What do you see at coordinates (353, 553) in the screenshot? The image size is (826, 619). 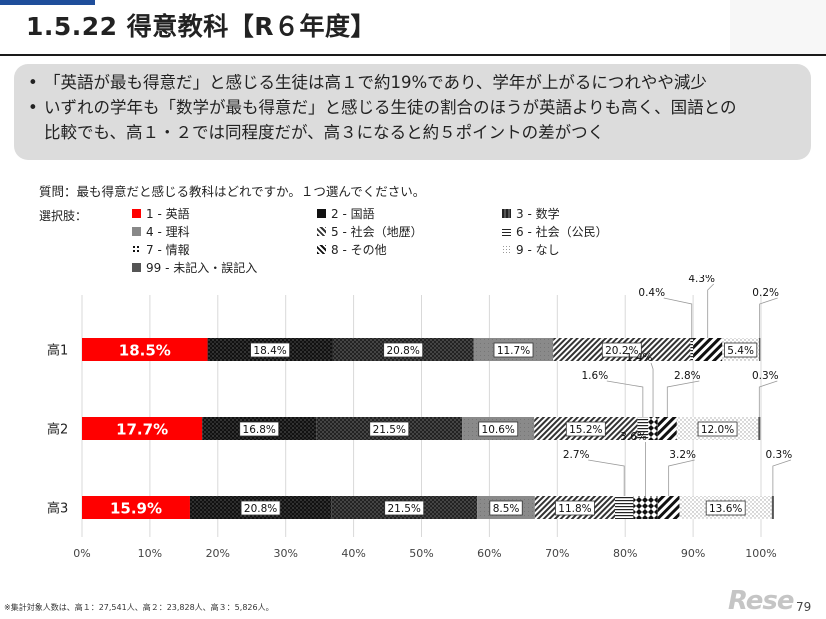 I see `x-tick-label: 40%` at bounding box center [353, 553].